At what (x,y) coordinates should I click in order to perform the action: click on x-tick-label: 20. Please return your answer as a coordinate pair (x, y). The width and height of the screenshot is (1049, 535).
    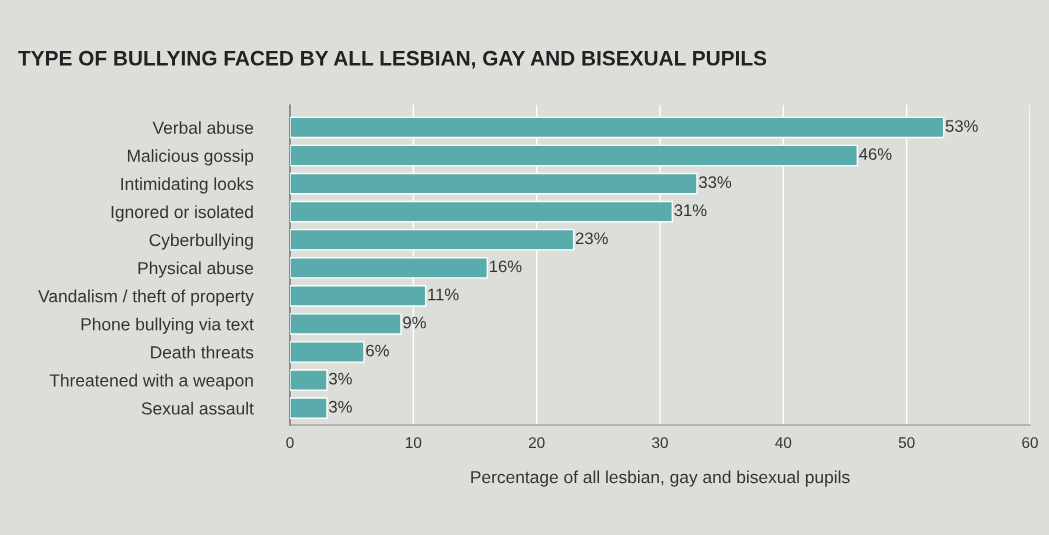
    Looking at the image, I should click on (536, 443).